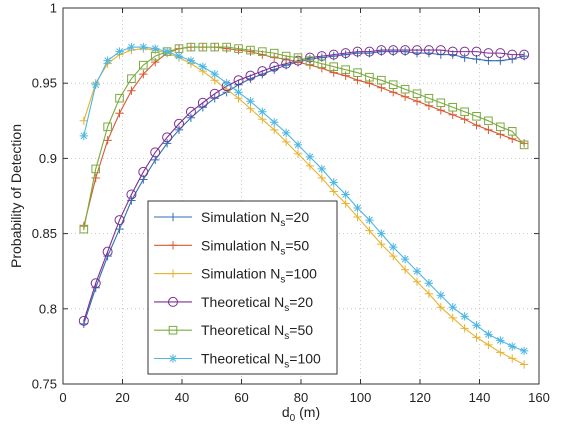 This screenshot has width=562, height=442. I want to click on y-tick-label: 1, so click(53, 8).